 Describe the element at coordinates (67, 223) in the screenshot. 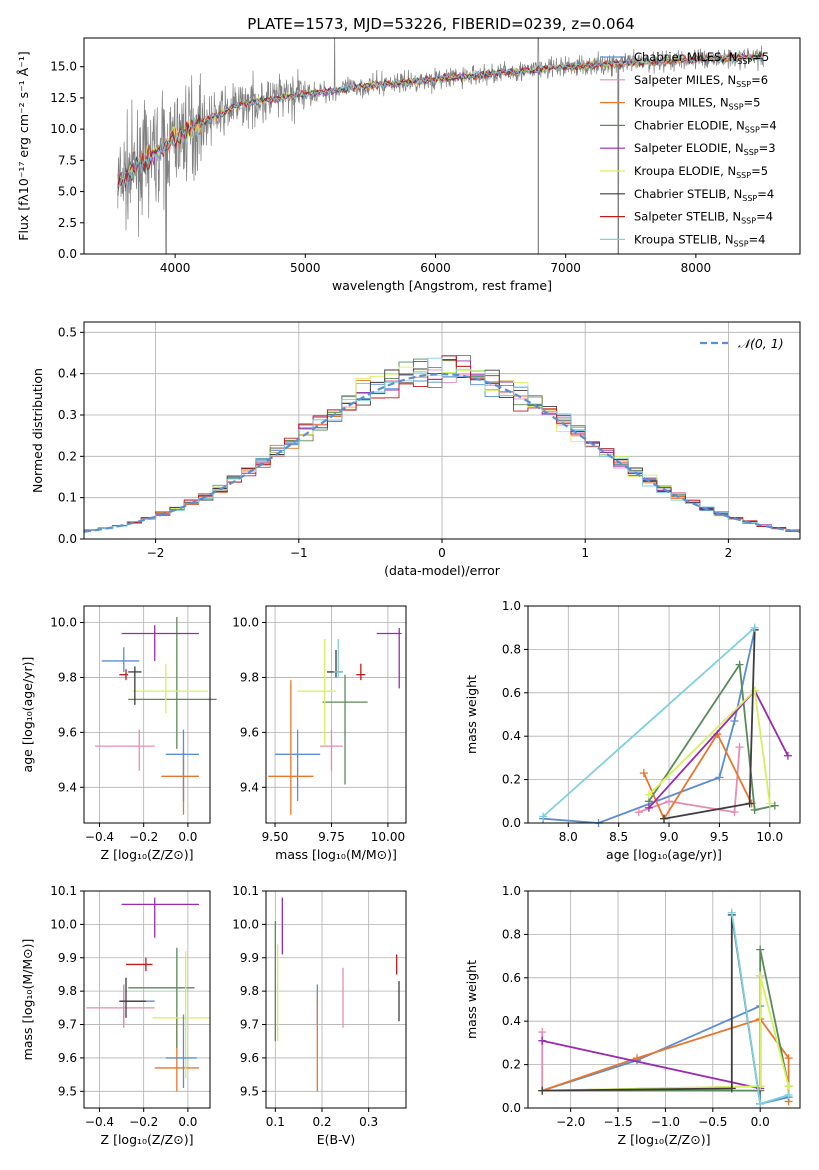

I see `y-tick-label: 2.5` at that location.